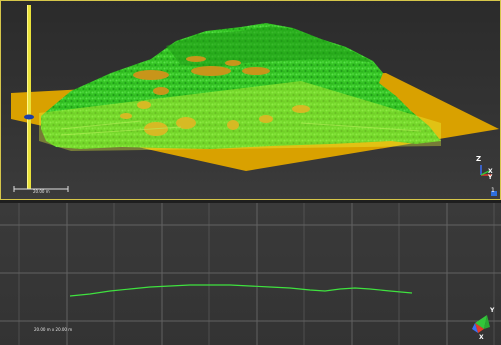 The height and width of the screenshot is (345, 501). I want to click on z-axis-label: Z, so click(479, 159).